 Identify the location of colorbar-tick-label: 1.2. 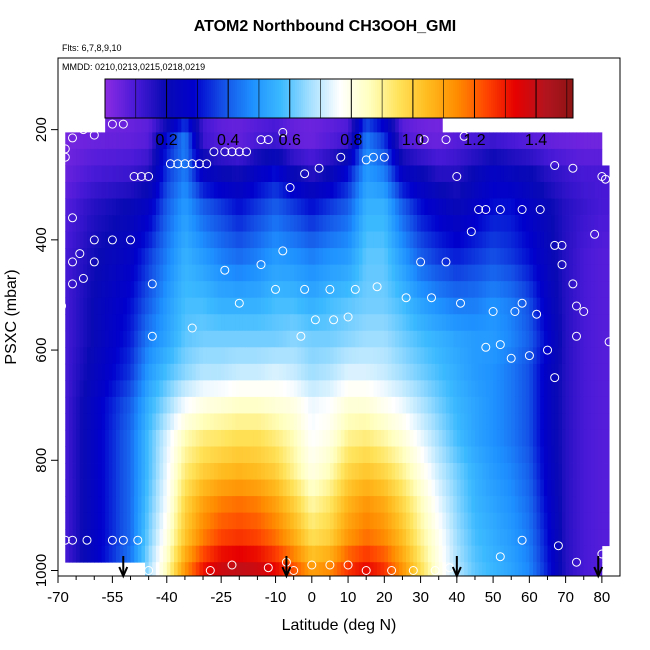
(474, 140).